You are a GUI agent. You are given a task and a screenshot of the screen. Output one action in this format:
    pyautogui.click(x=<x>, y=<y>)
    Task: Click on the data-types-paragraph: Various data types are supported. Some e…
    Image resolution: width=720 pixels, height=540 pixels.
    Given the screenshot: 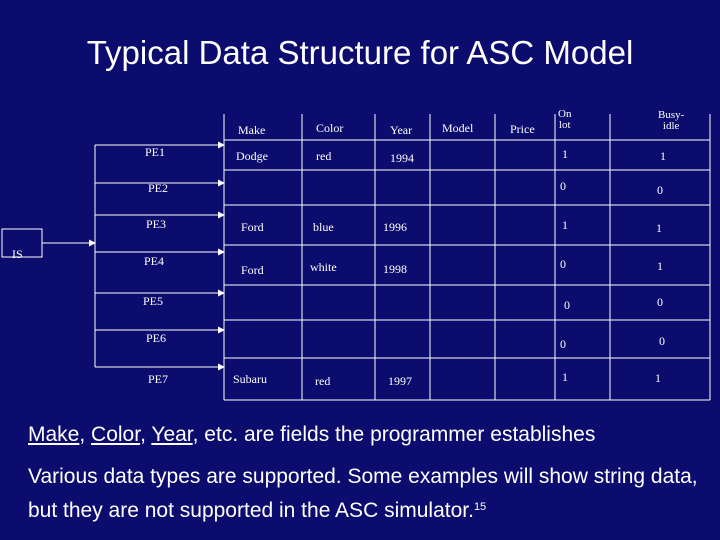 What is the action you would take?
    pyautogui.click(x=368, y=494)
    